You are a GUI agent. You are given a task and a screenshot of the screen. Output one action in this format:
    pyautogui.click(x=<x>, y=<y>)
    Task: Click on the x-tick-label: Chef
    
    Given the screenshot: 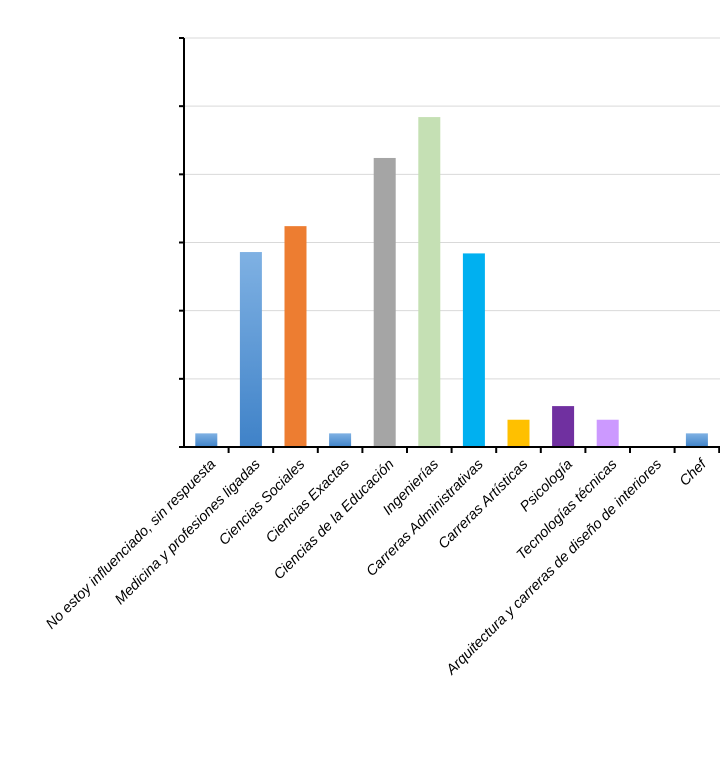 What is the action you would take?
    pyautogui.click(x=694, y=472)
    